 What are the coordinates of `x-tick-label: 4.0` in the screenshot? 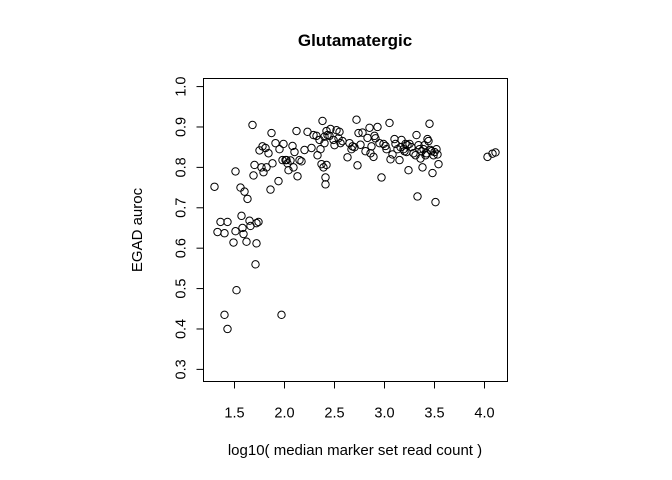 It's located at (484, 414).